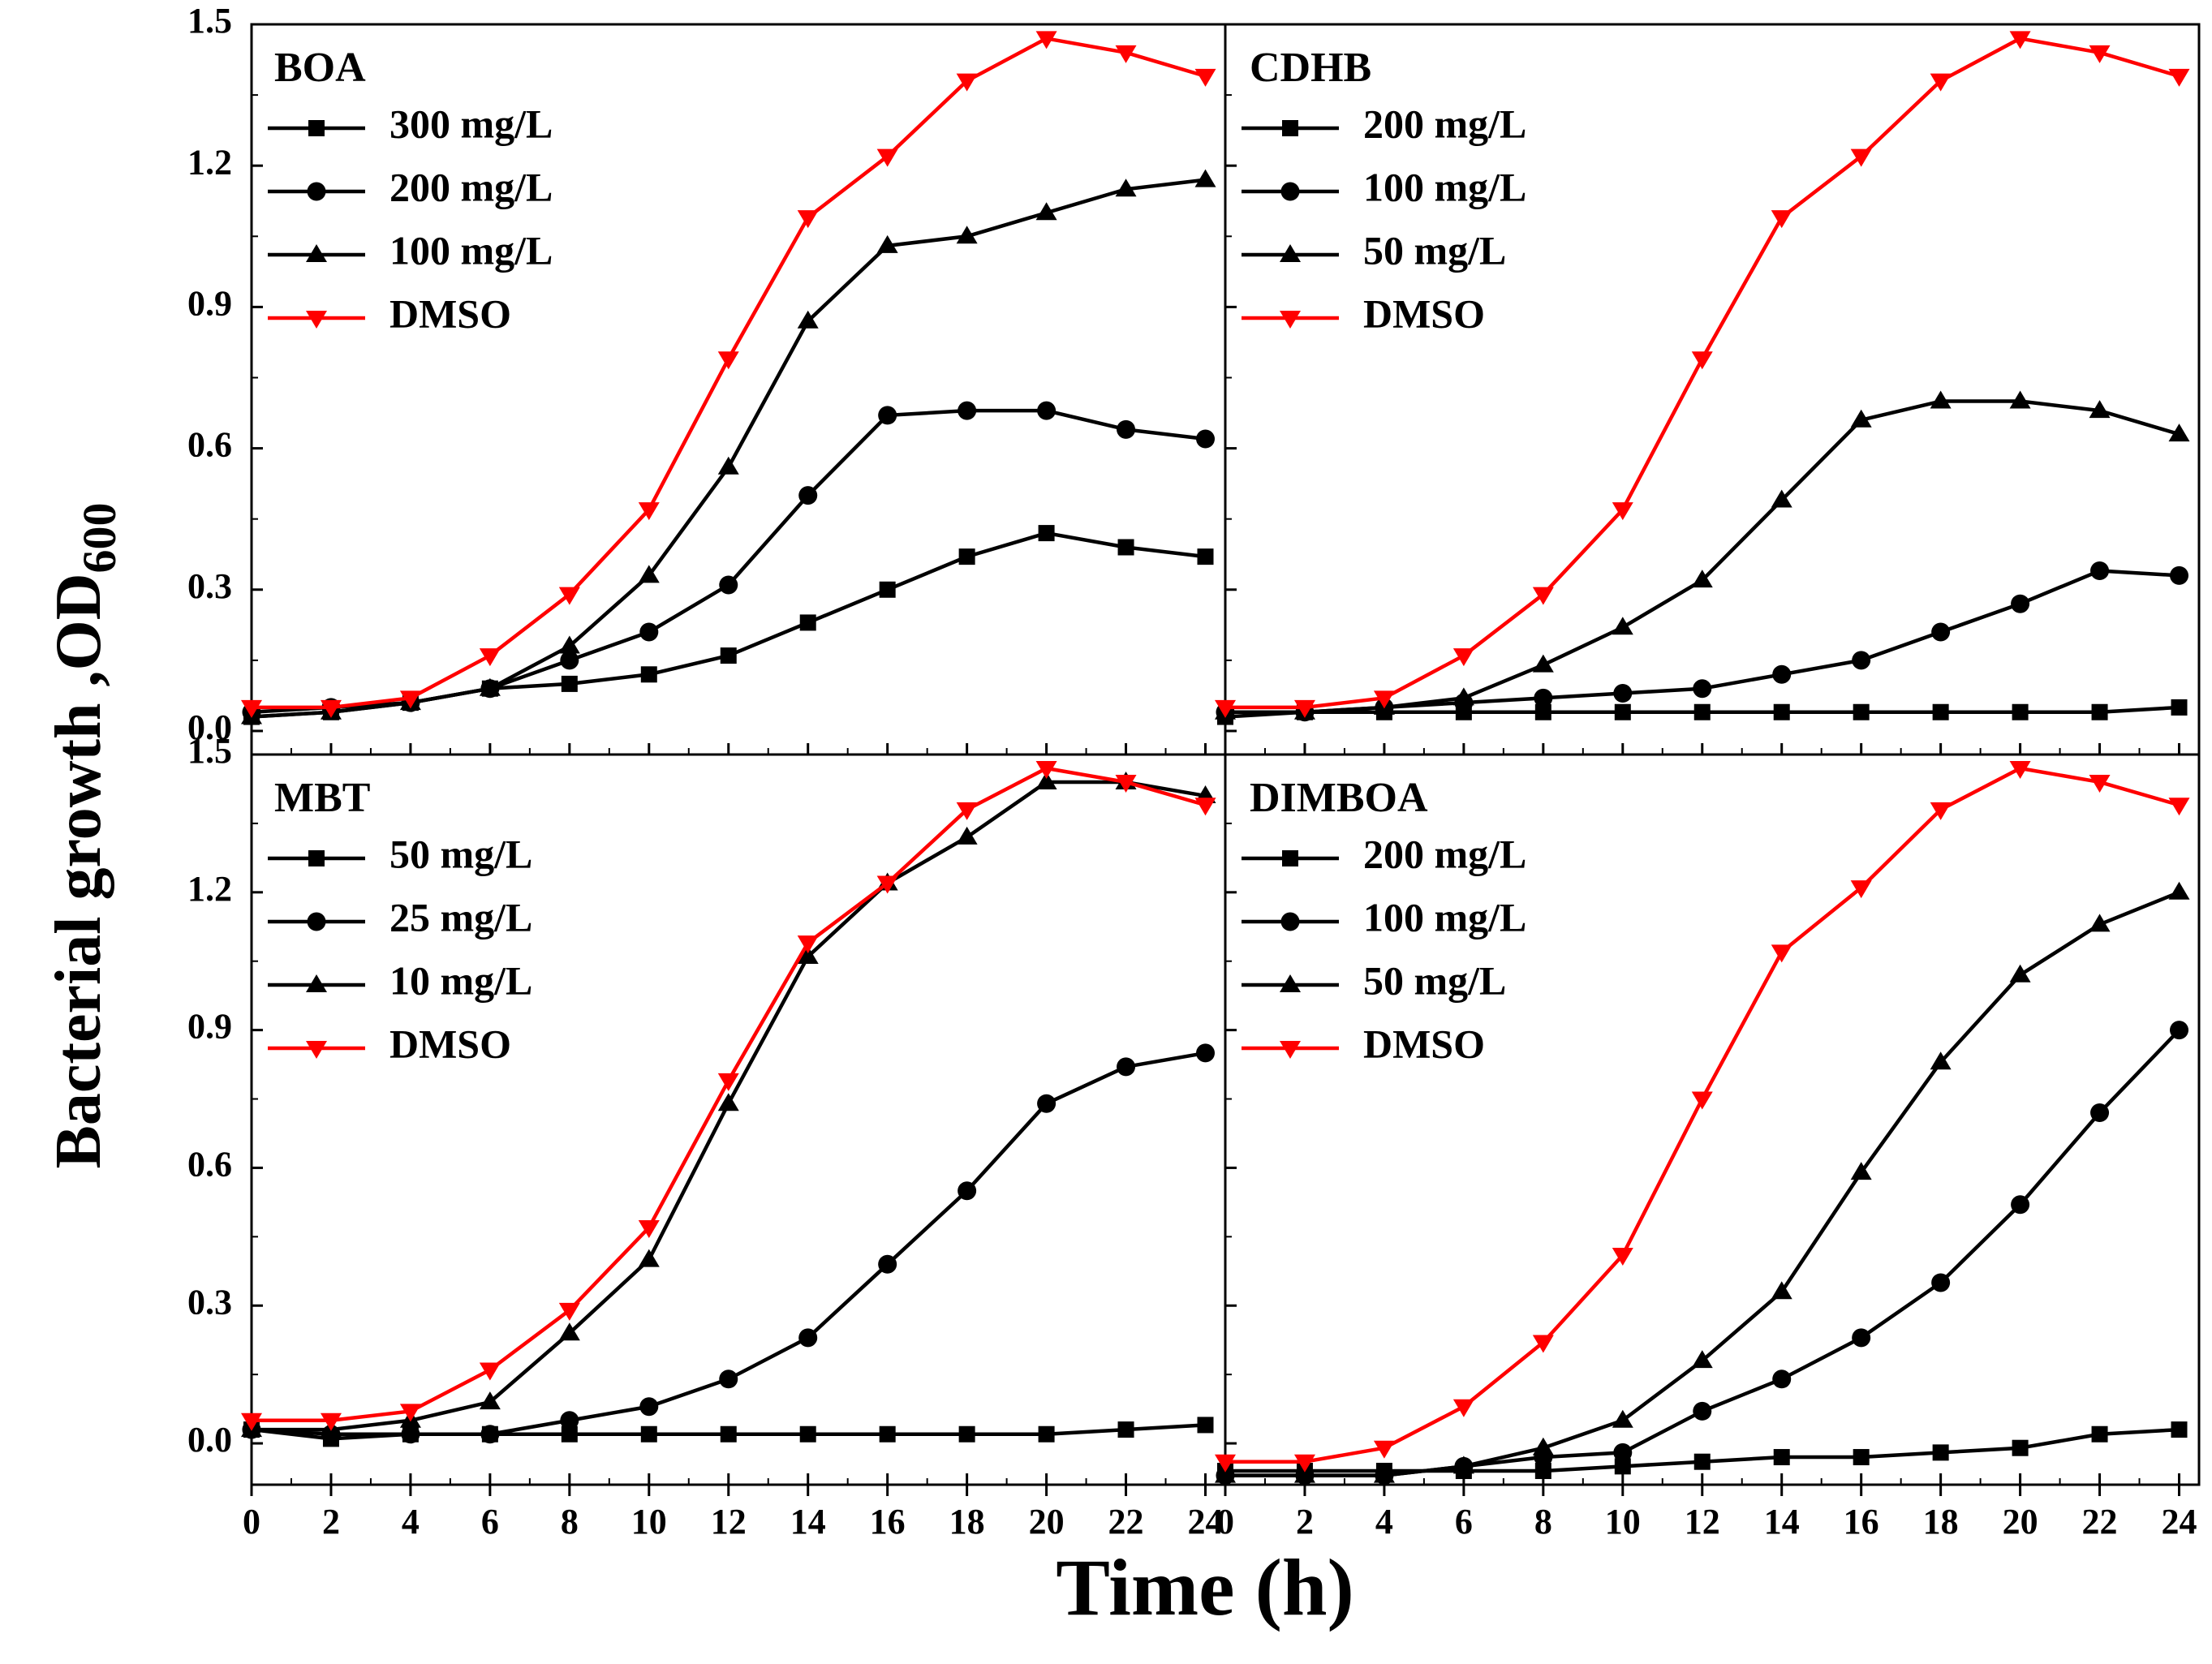 The image size is (2212, 1664). Describe the element at coordinates (209, 1302) in the screenshot. I see `y-tick-label: 0.3` at that location.